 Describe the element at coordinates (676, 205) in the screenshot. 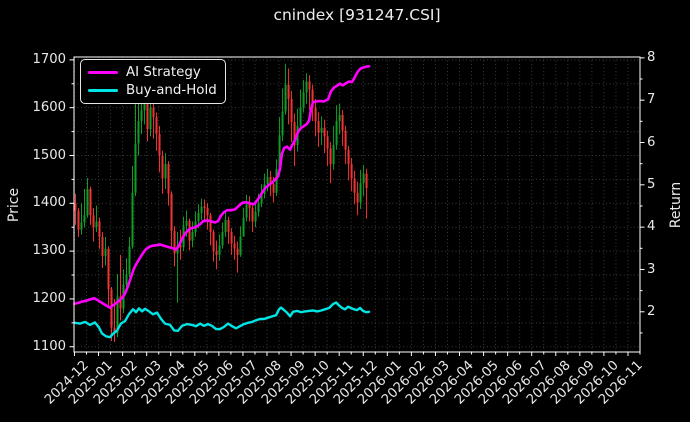

I see `right-axis-label: Return` at that location.